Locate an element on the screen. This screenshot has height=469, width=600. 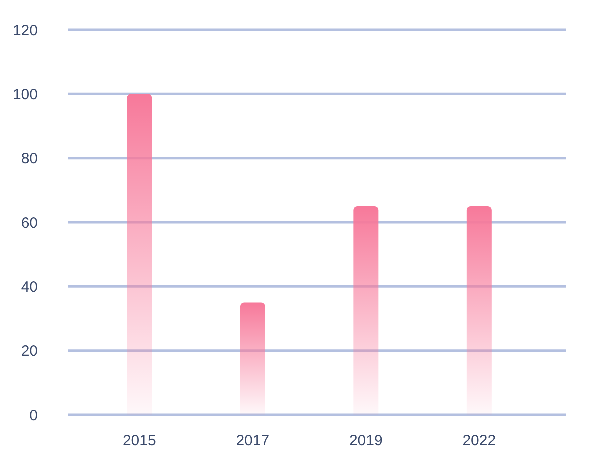
y-tick-label: 80 is located at coordinates (29, 159).